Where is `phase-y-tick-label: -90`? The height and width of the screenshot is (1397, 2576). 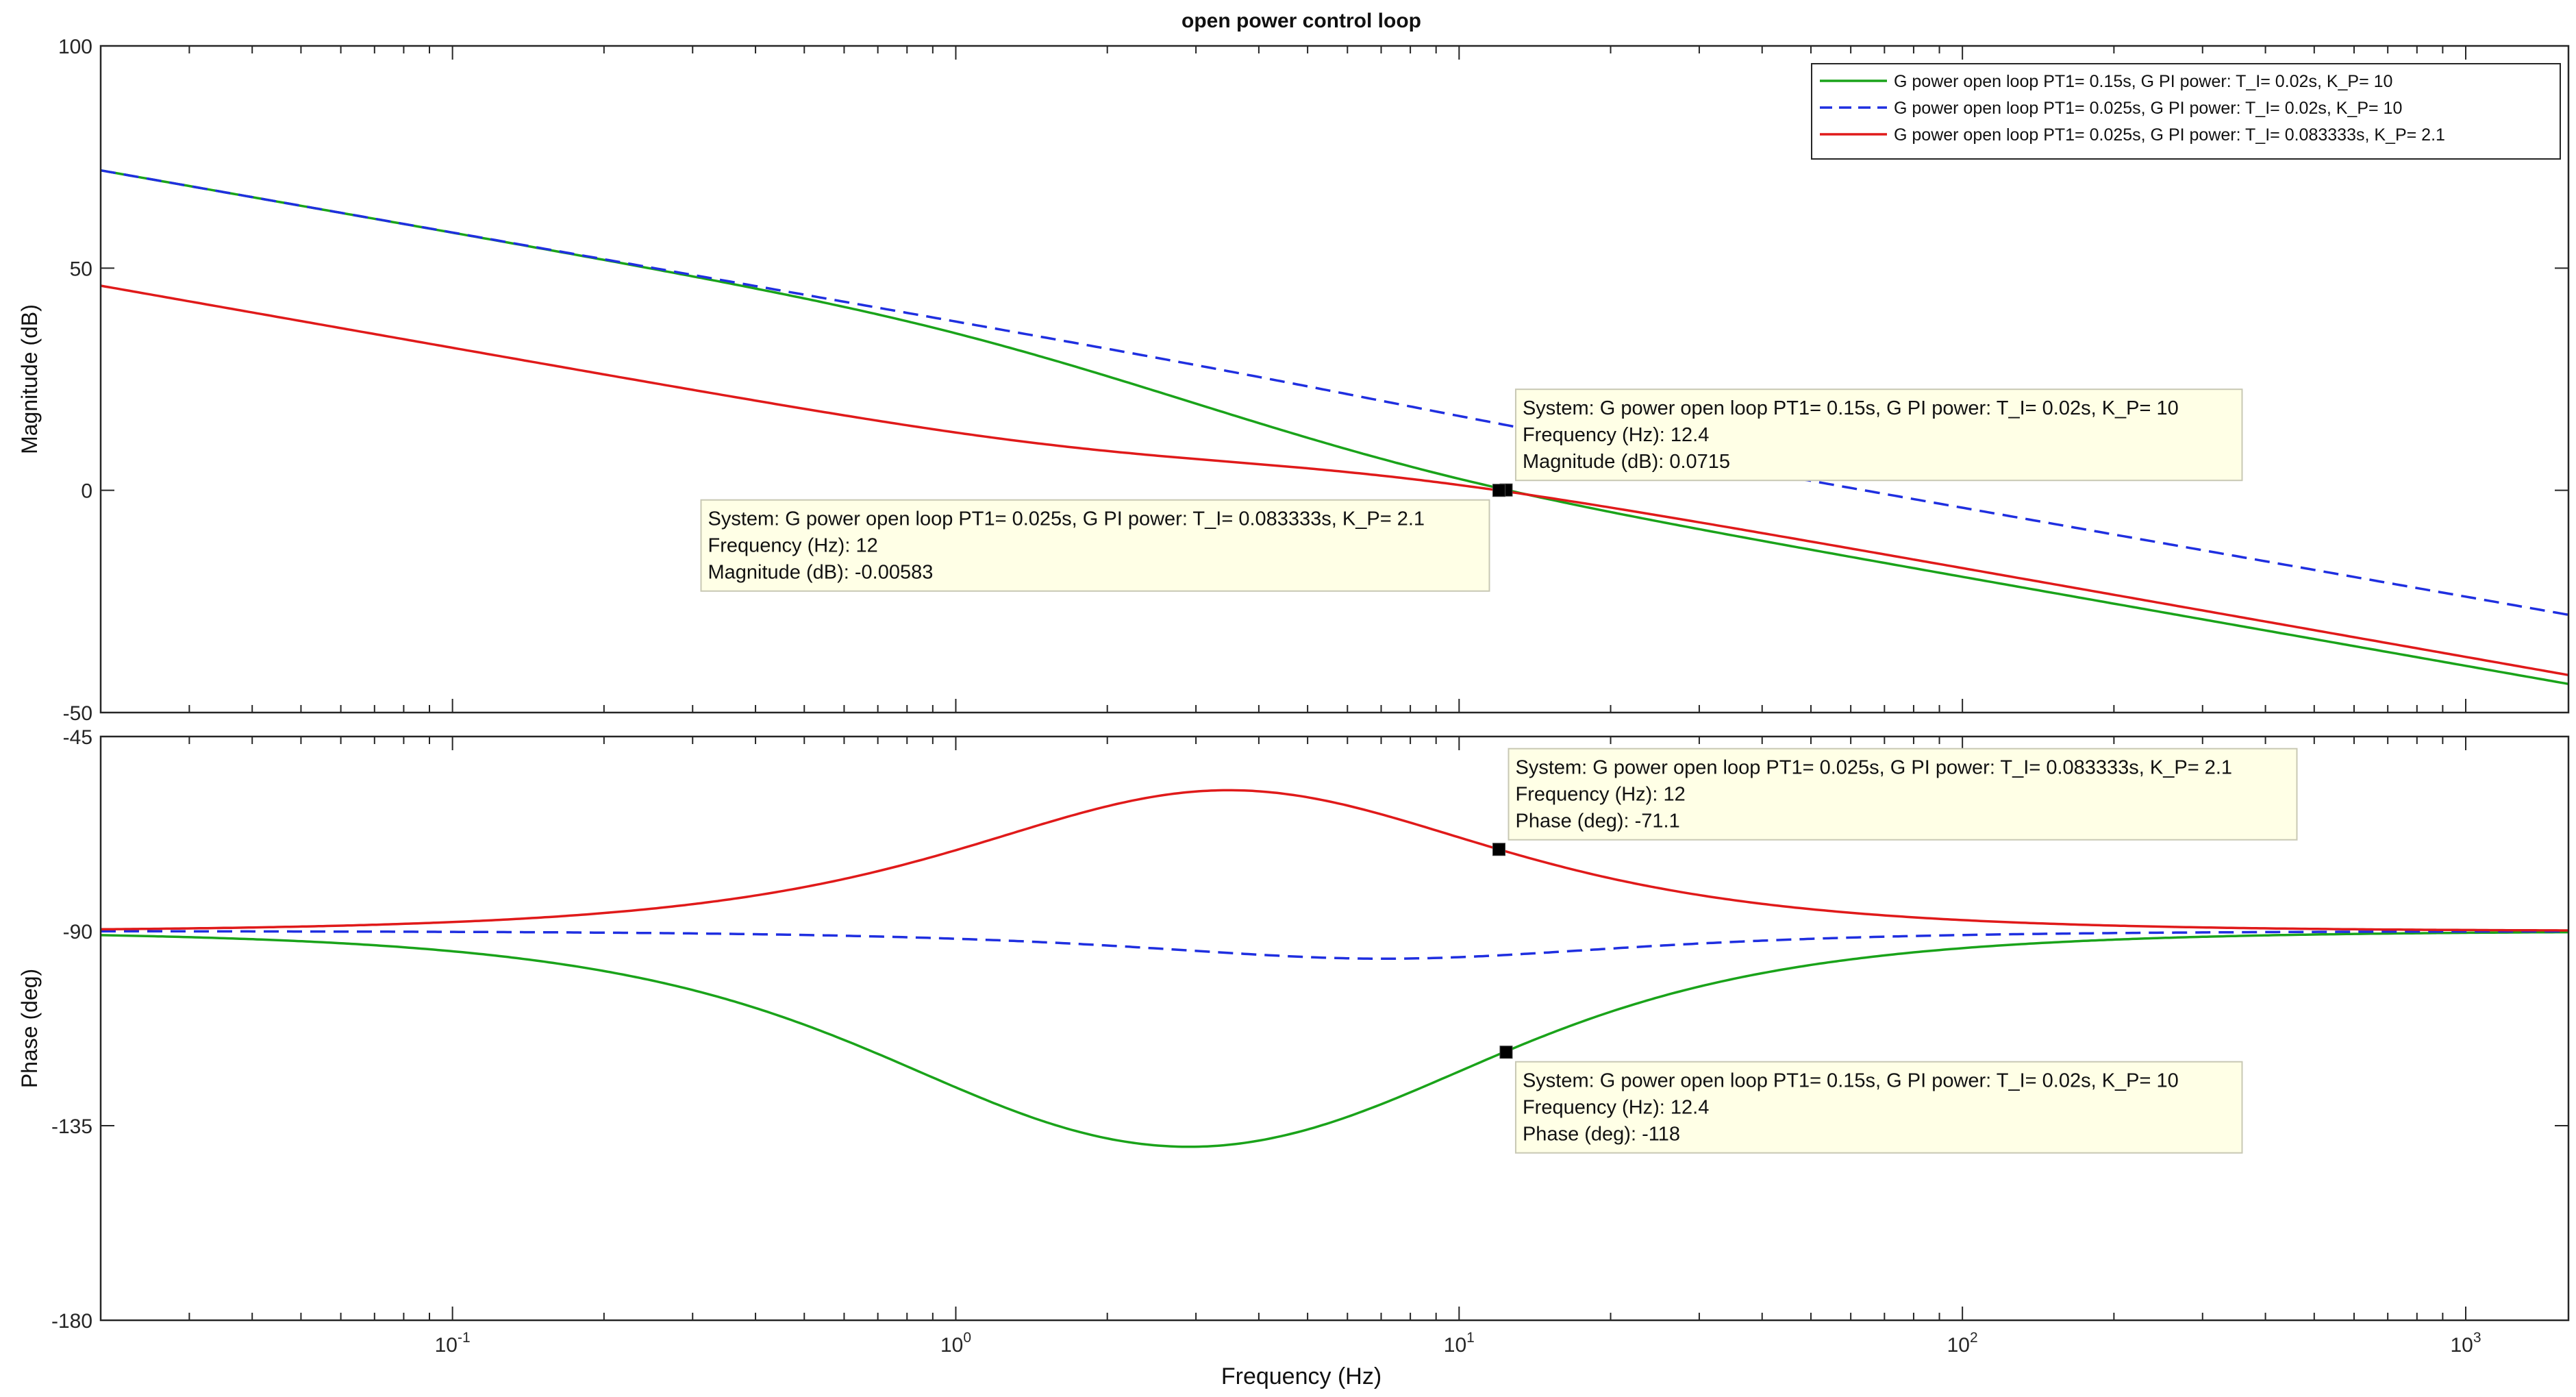 phase-y-tick-label: -90 is located at coordinates (77, 932).